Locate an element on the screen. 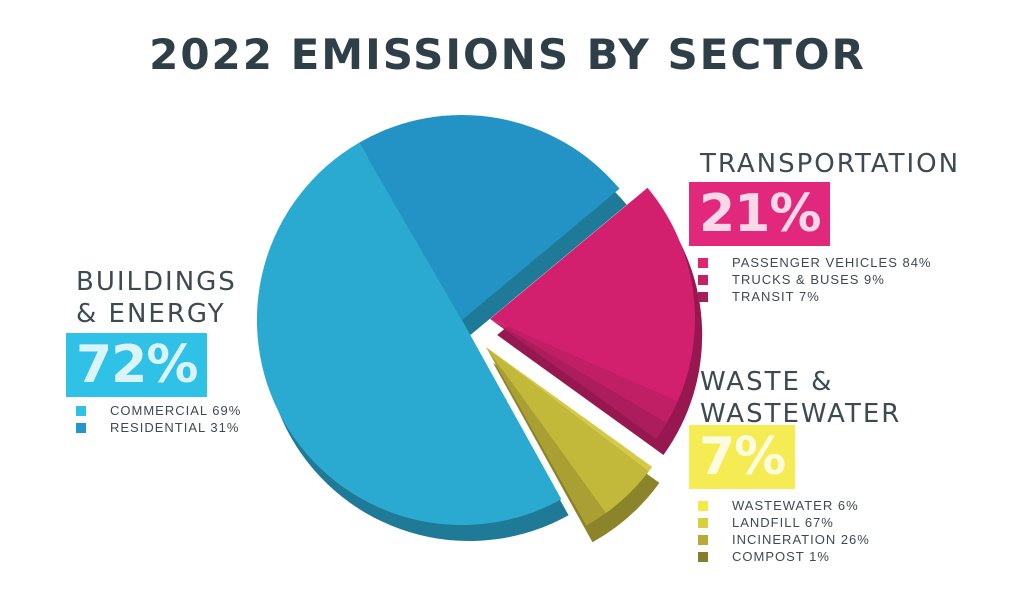  legend-label: TRUCKS & BUSES 9% is located at coordinates (808, 279).